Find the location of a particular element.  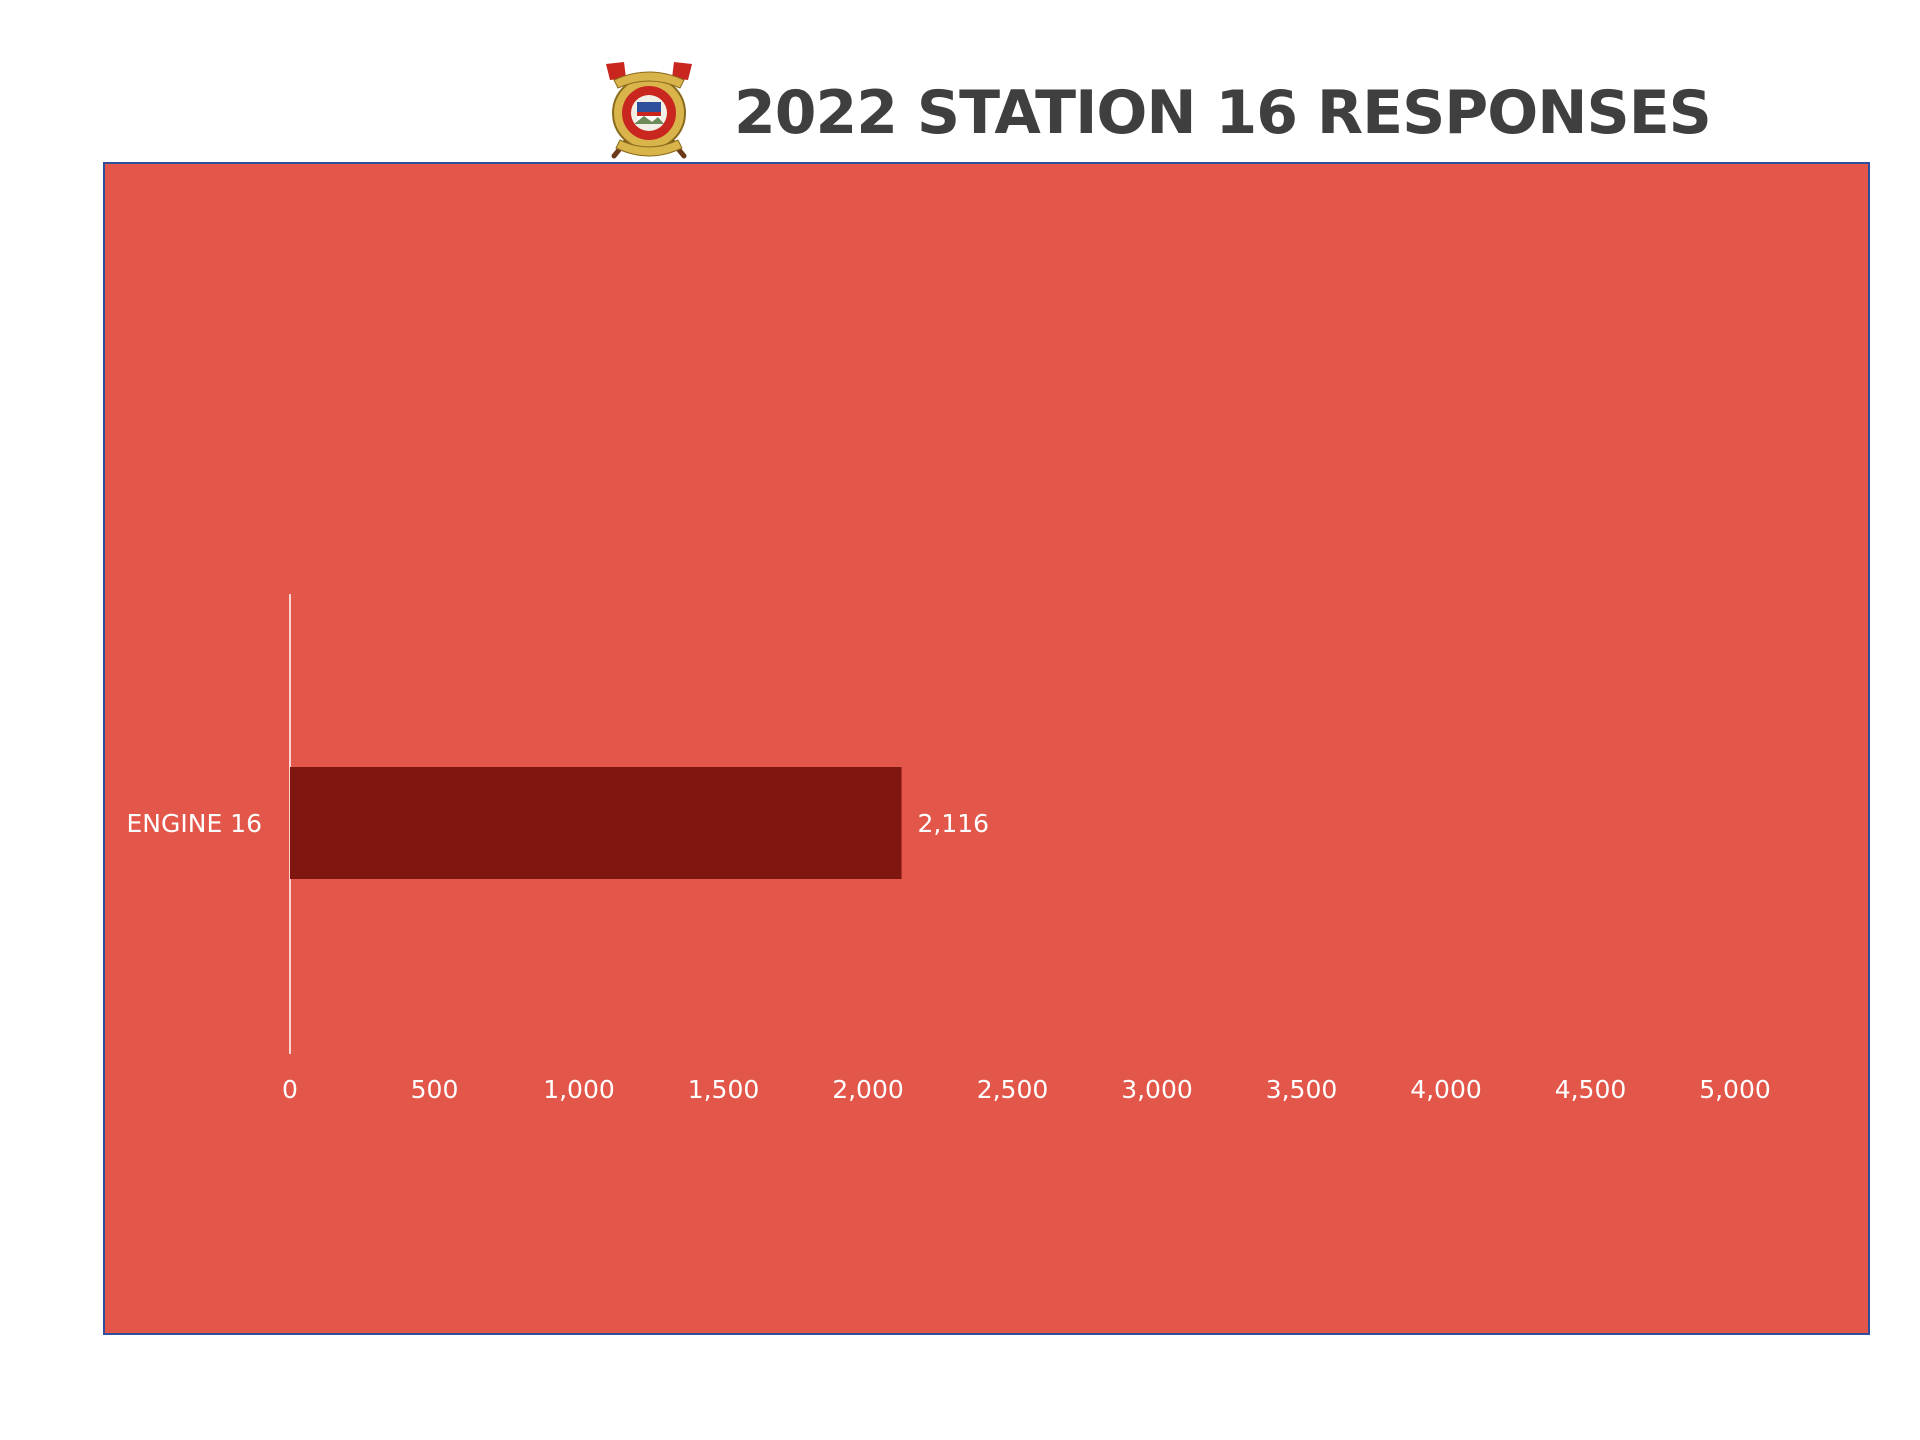

x-tick-label: 2,500 is located at coordinates (1013, 1089).